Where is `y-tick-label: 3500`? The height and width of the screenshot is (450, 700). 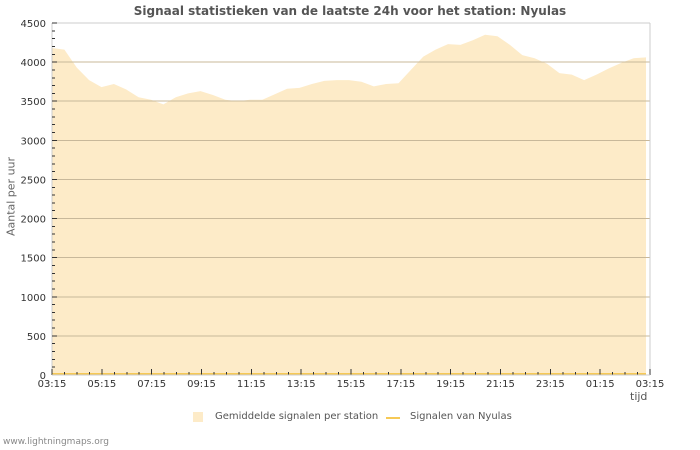
y-tick-label: 3500 is located at coordinates (33, 102).